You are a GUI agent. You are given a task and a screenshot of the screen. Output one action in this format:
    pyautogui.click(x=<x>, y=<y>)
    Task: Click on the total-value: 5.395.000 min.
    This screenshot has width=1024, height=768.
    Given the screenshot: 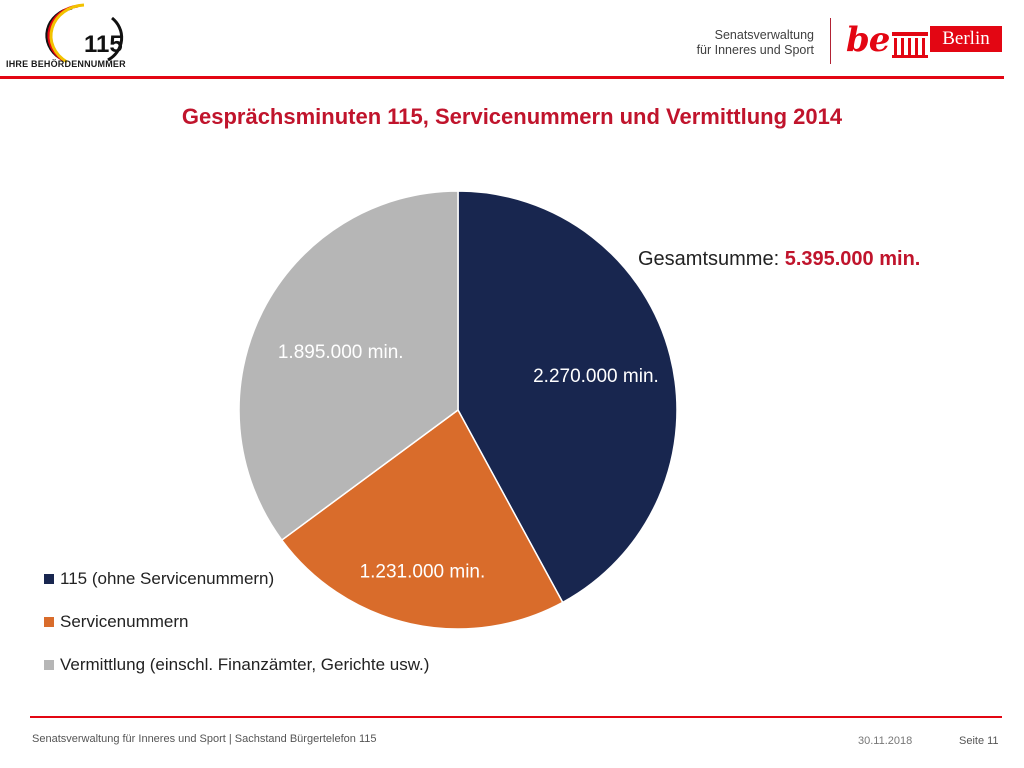 What is the action you would take?
    pyautogui.click(x=852, y=259)
    